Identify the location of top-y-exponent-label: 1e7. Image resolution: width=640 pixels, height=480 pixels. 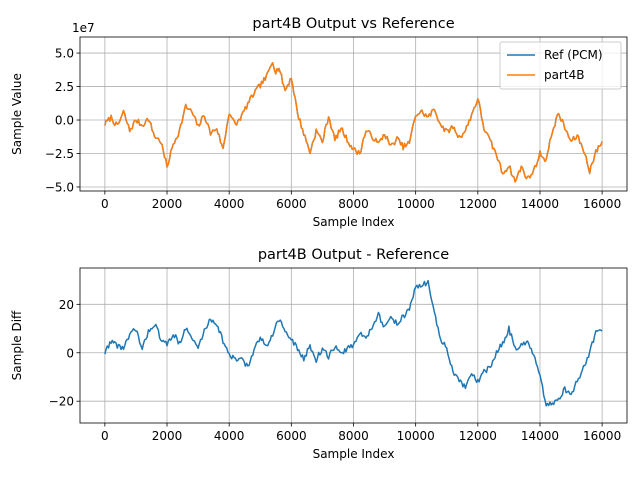
(83, 28).